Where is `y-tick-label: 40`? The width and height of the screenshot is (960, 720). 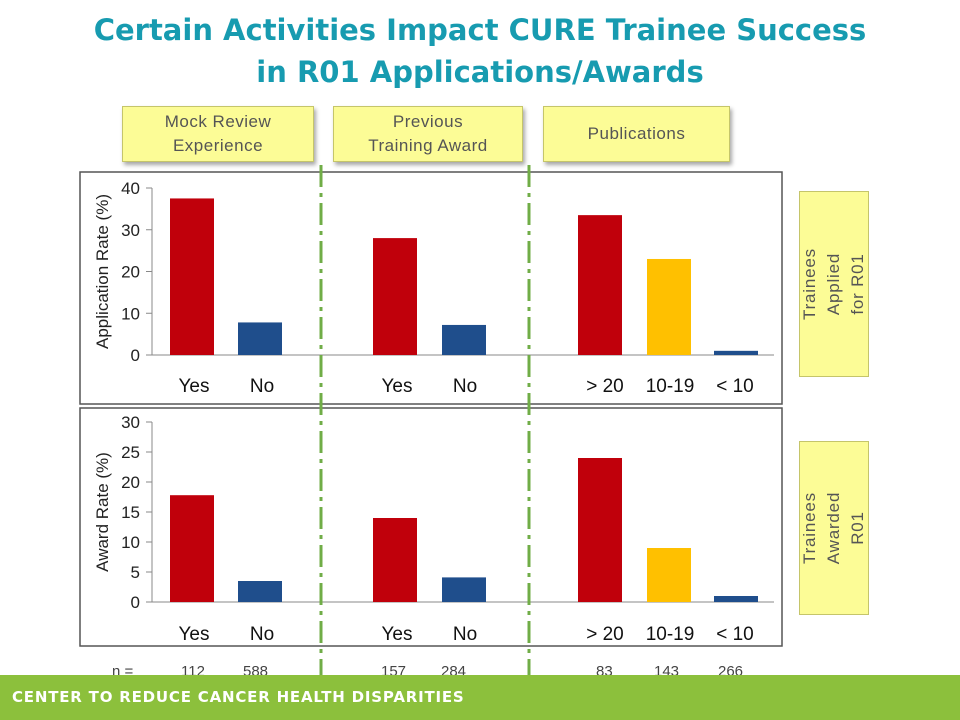
y-tick-label: 40 is located at coordinates (130, 188).